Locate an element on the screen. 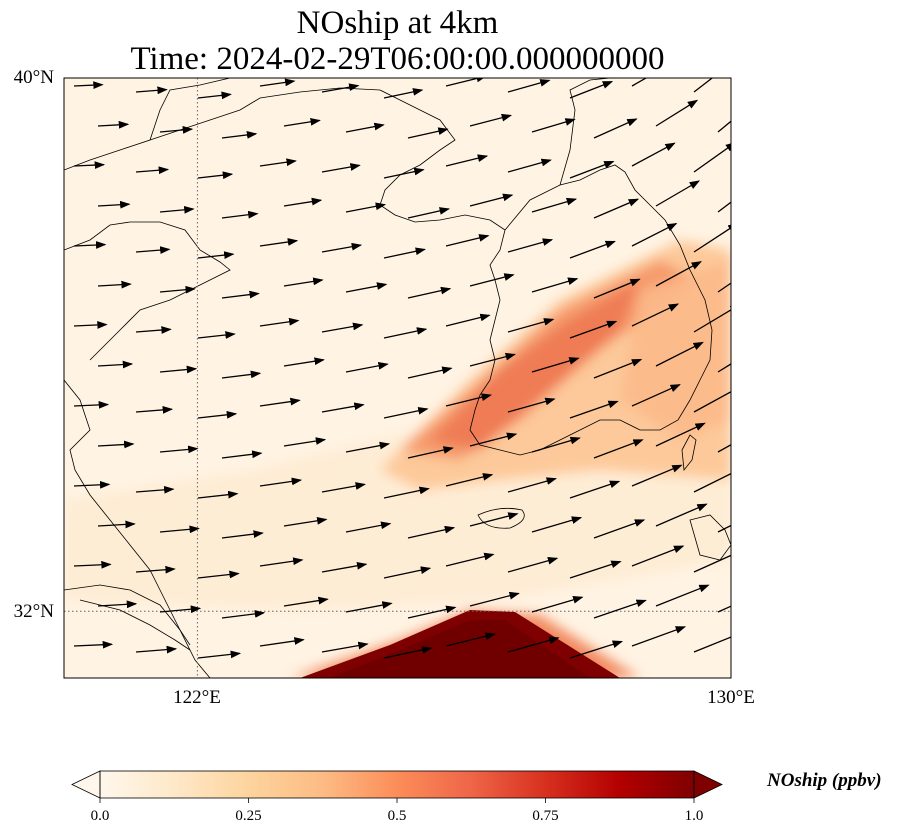 This screenshot has width=904, height=836. colorbar-extend-min is located at coordinates (86, 784).